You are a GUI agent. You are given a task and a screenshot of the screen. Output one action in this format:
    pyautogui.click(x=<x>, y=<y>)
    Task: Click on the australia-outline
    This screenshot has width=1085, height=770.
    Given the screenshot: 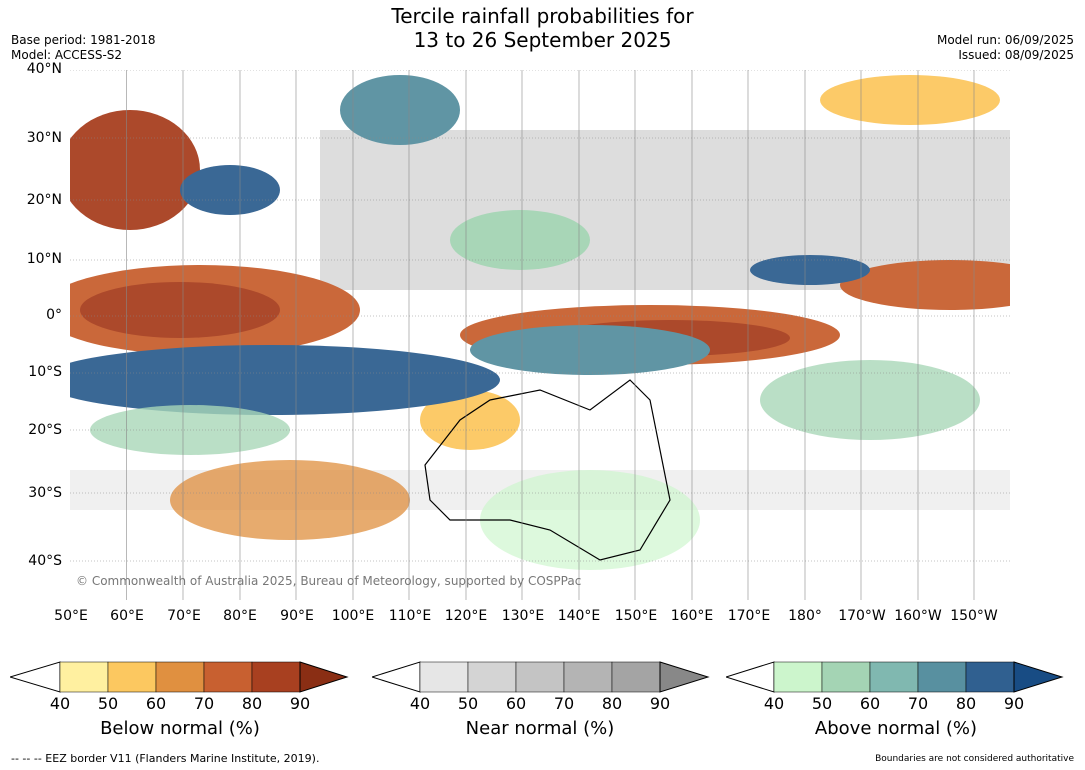 What is the action you would take?
    pyautogui.click(x=547, y=470)
    